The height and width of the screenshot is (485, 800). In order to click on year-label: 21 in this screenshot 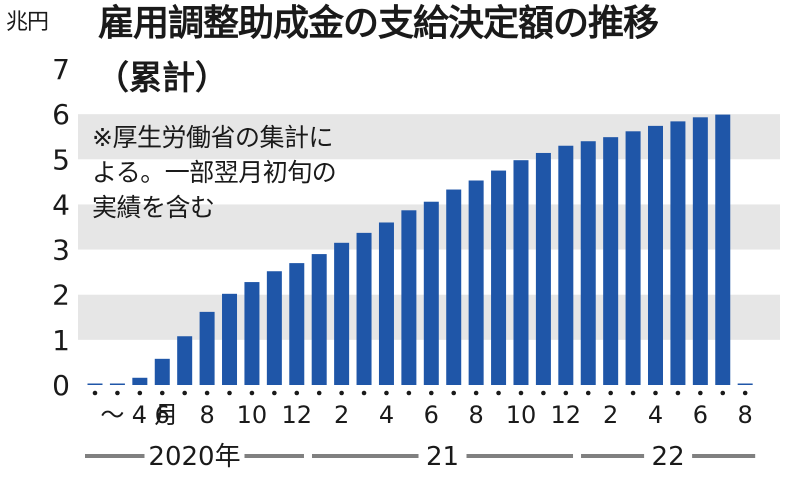, I will do `click(442, 457)`.